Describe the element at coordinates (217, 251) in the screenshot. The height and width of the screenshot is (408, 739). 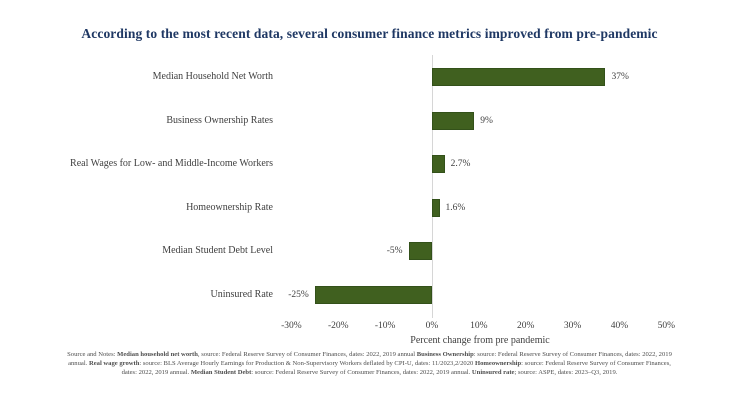
I see `category-label: Median Student Debt Level` at that location.